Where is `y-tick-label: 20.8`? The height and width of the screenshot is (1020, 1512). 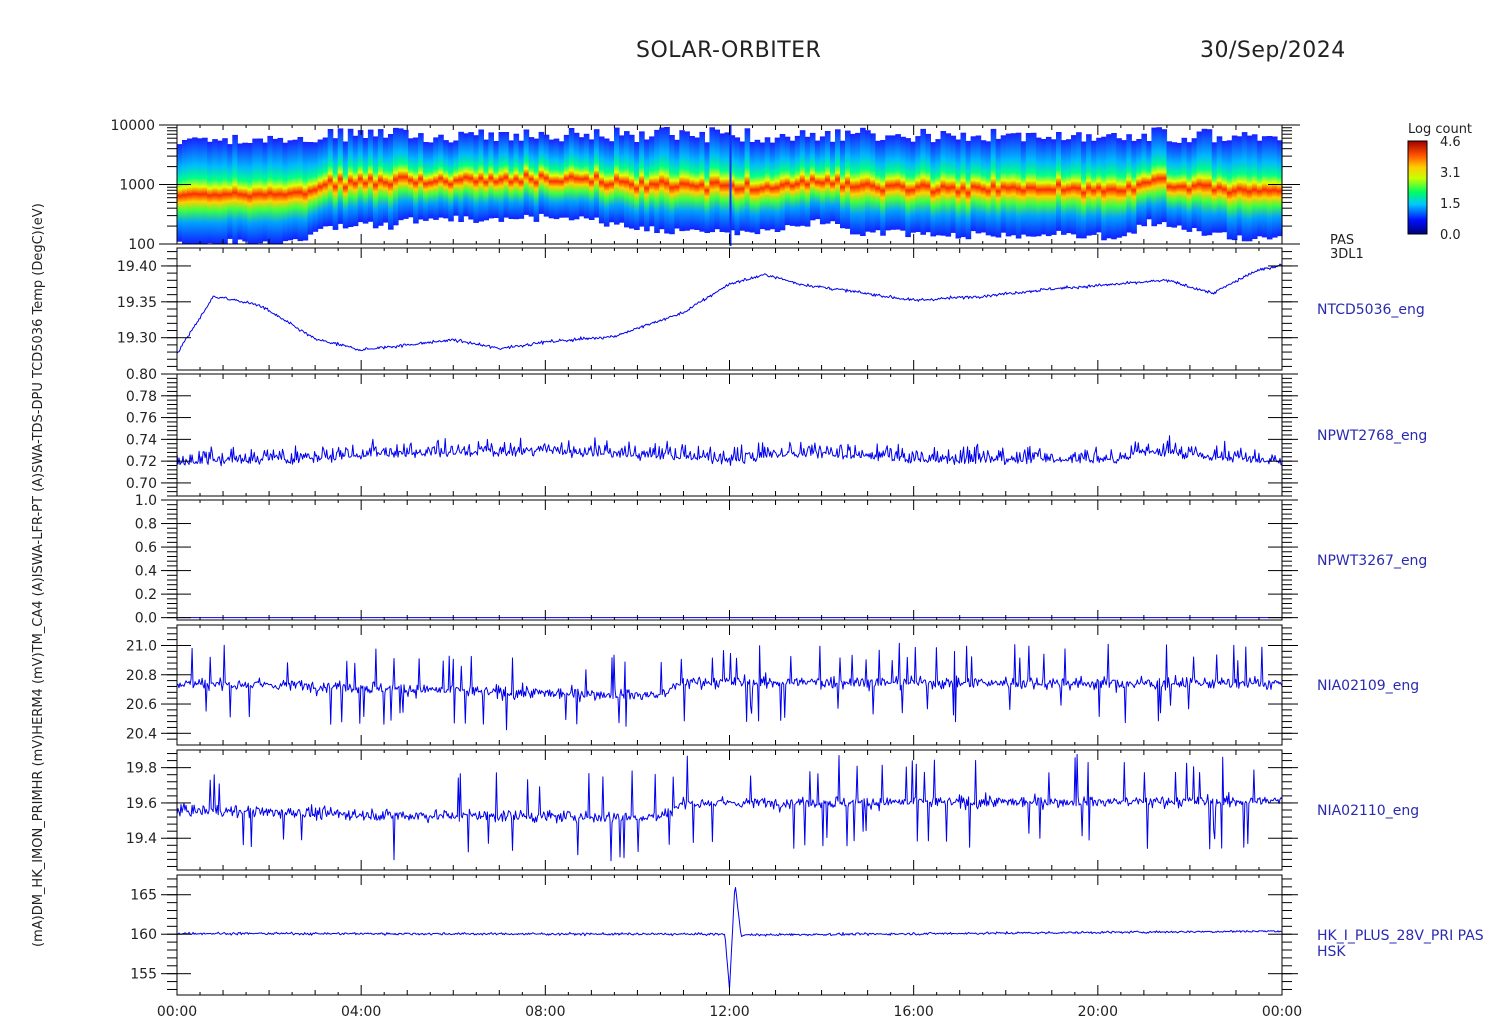 y-tick-label: 20.8 is located at coordinates (141, 676).